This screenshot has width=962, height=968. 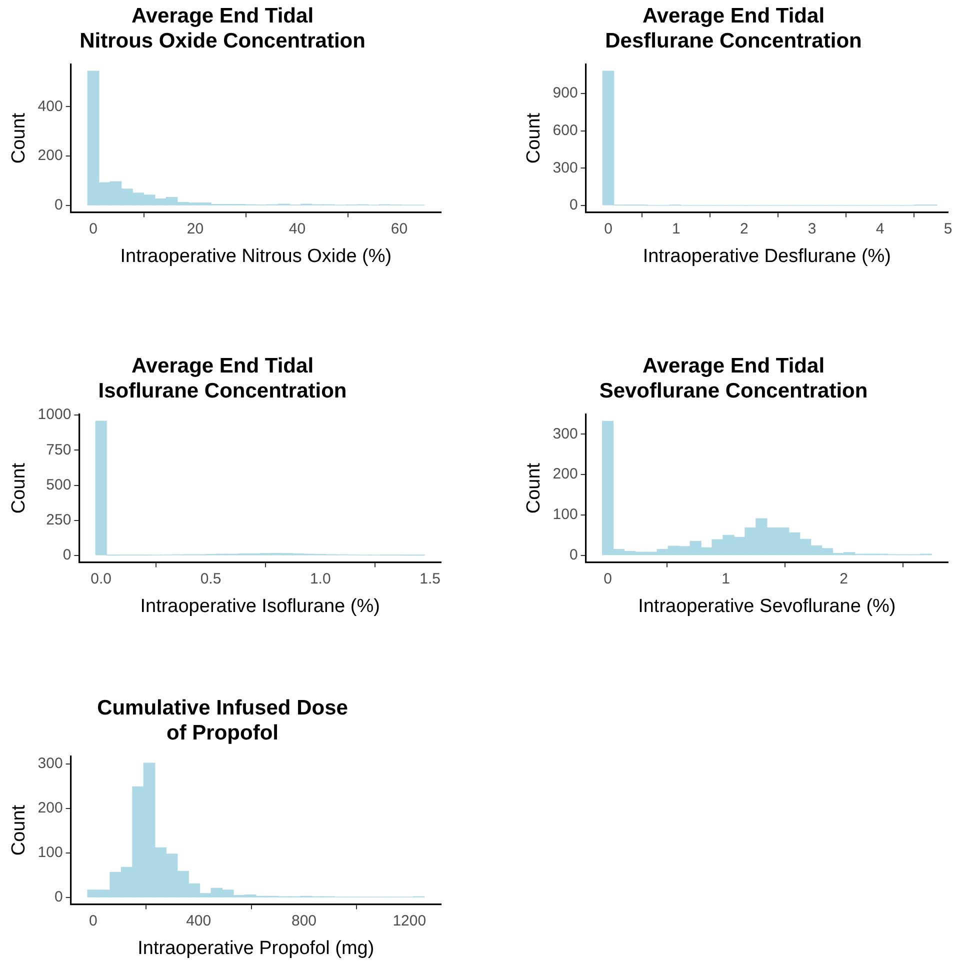 What do you see at coordinates (222, 720) in the screenshot?
I see `chart-title: Cumulative Infused Dose of Propofol` at bounding box center [222, 720].